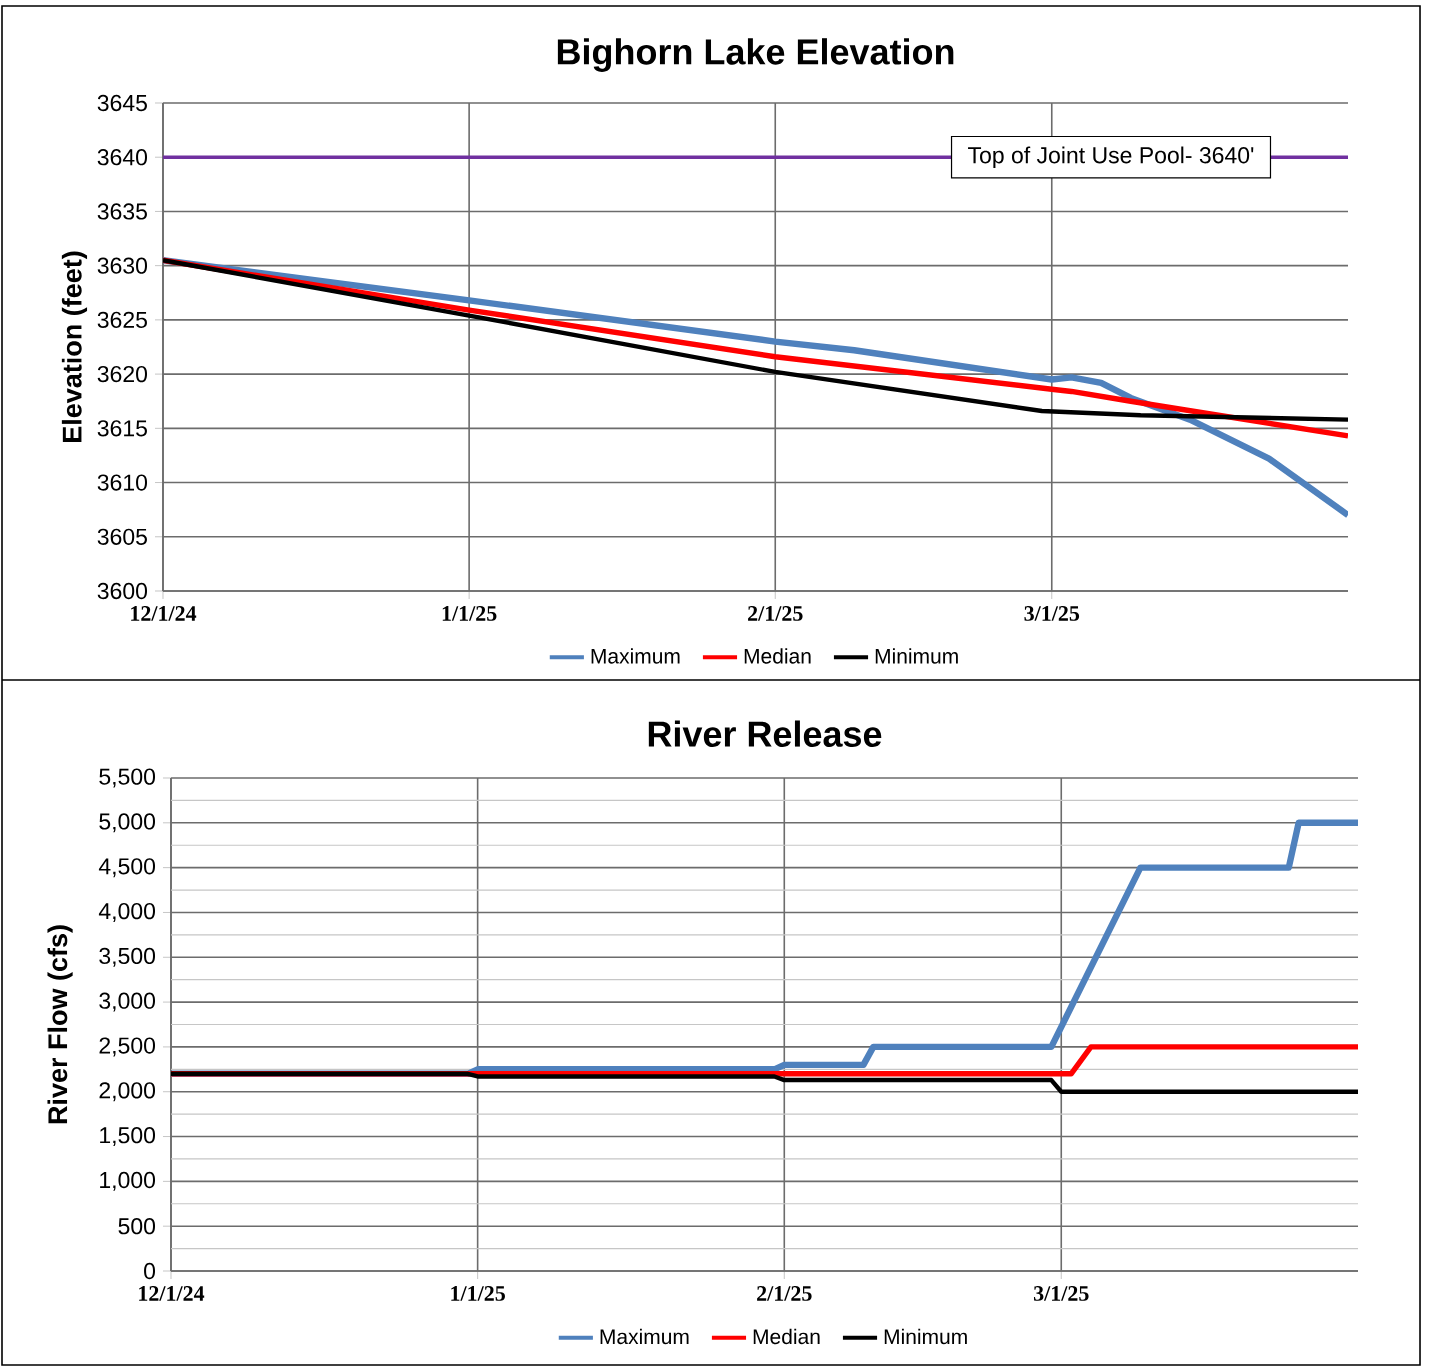 The height and width of the screenshot is (1366, 1430). Describe the element at coordinates (122, 536) in the screenshot. I see `y-tick-label: 3605` at that location.